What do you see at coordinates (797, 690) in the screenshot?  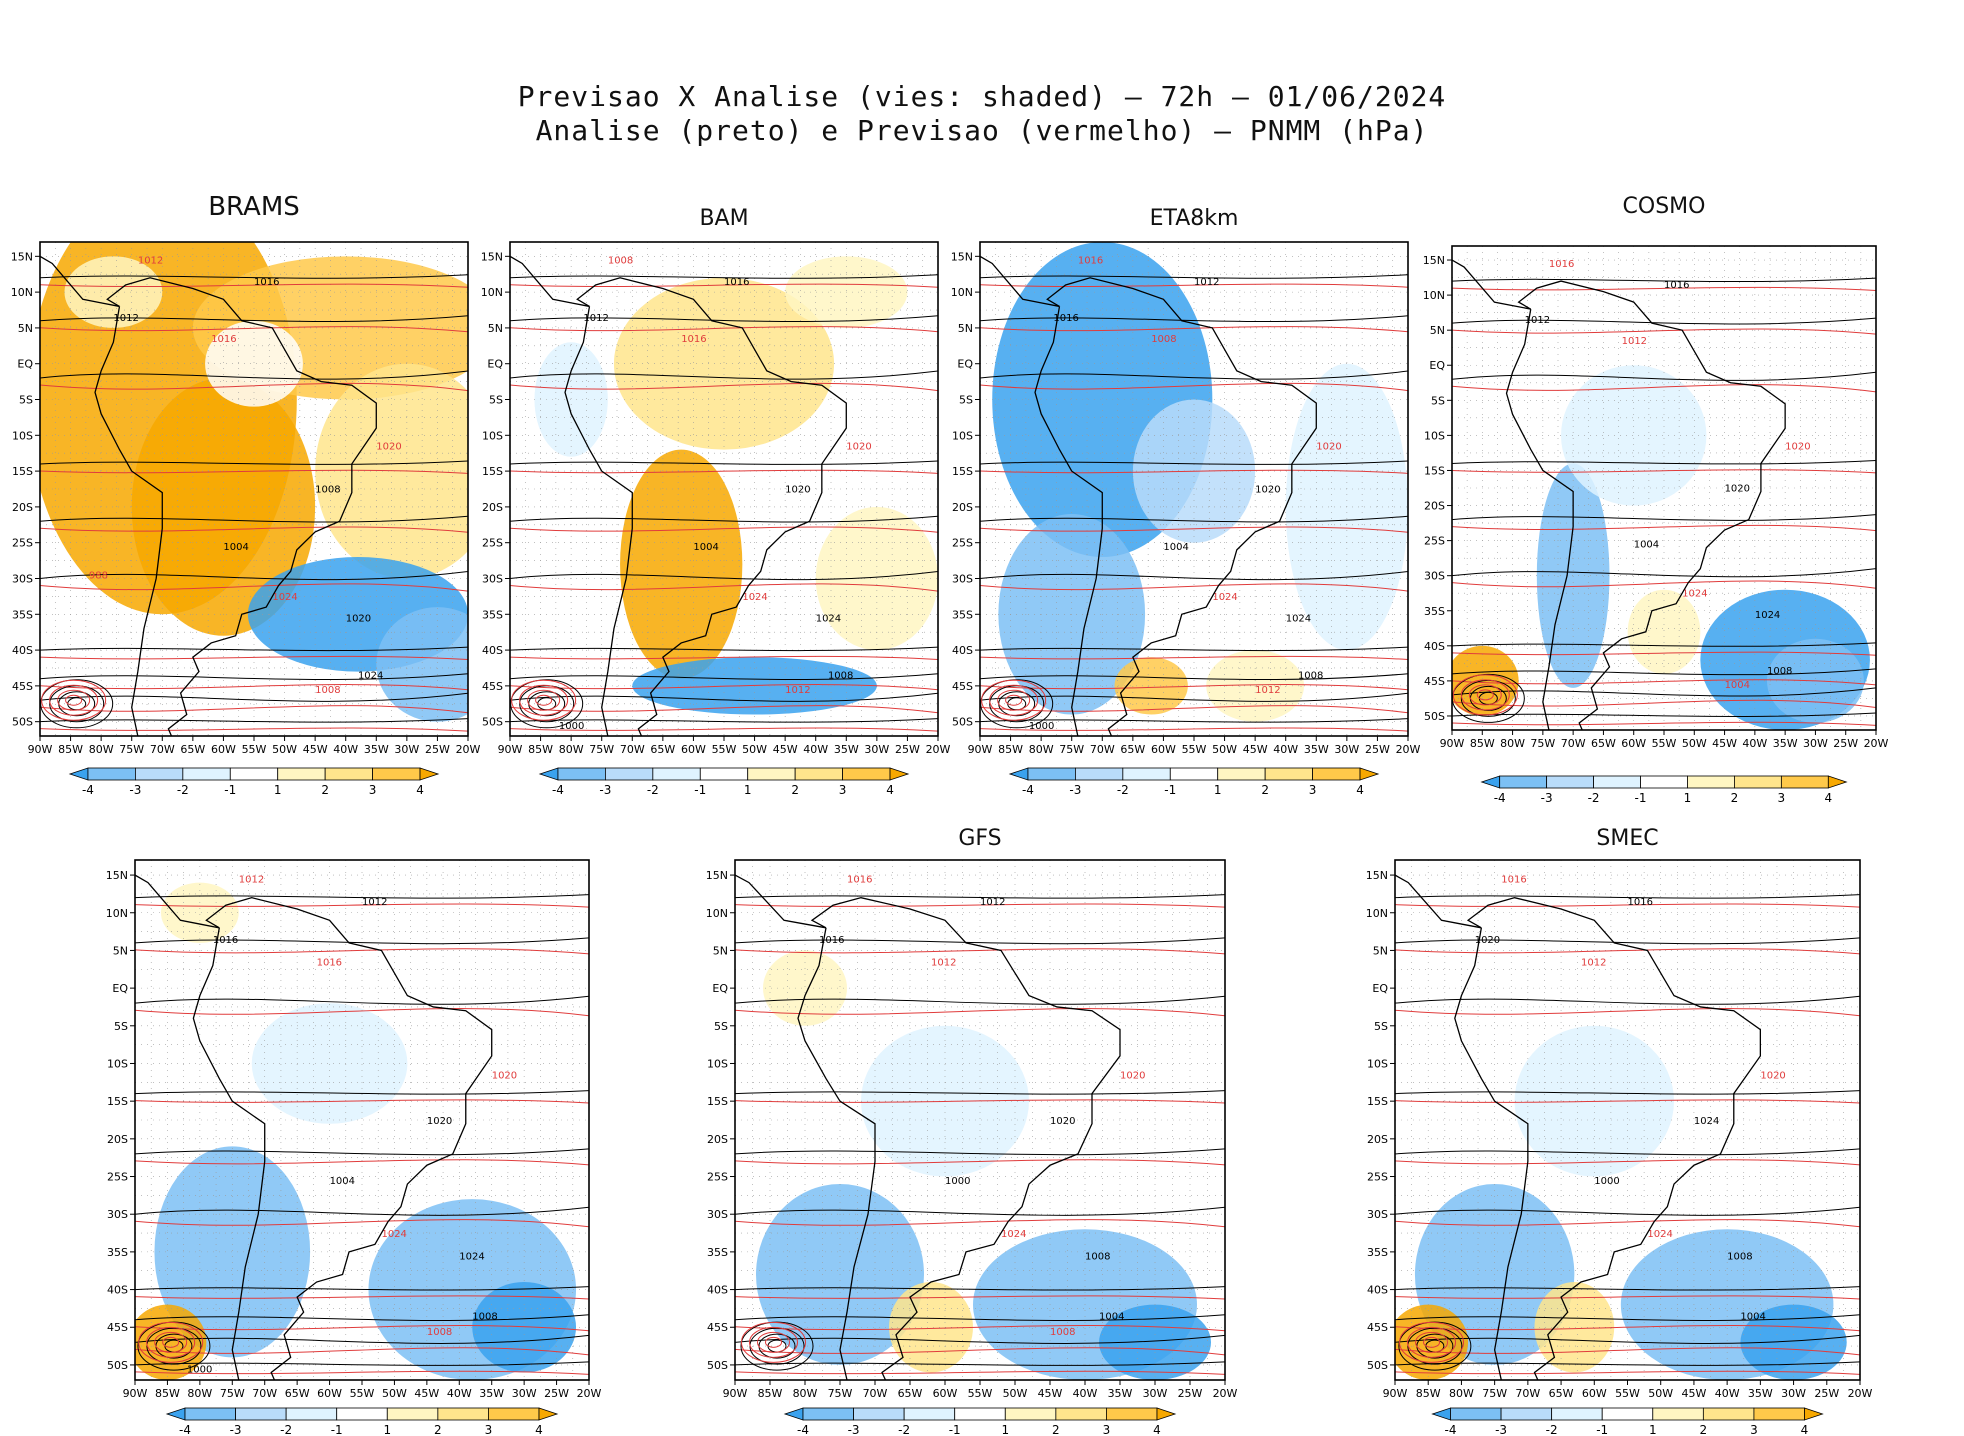 I see `forecast-contour-label: 1012` at bounding box center [797, 690].